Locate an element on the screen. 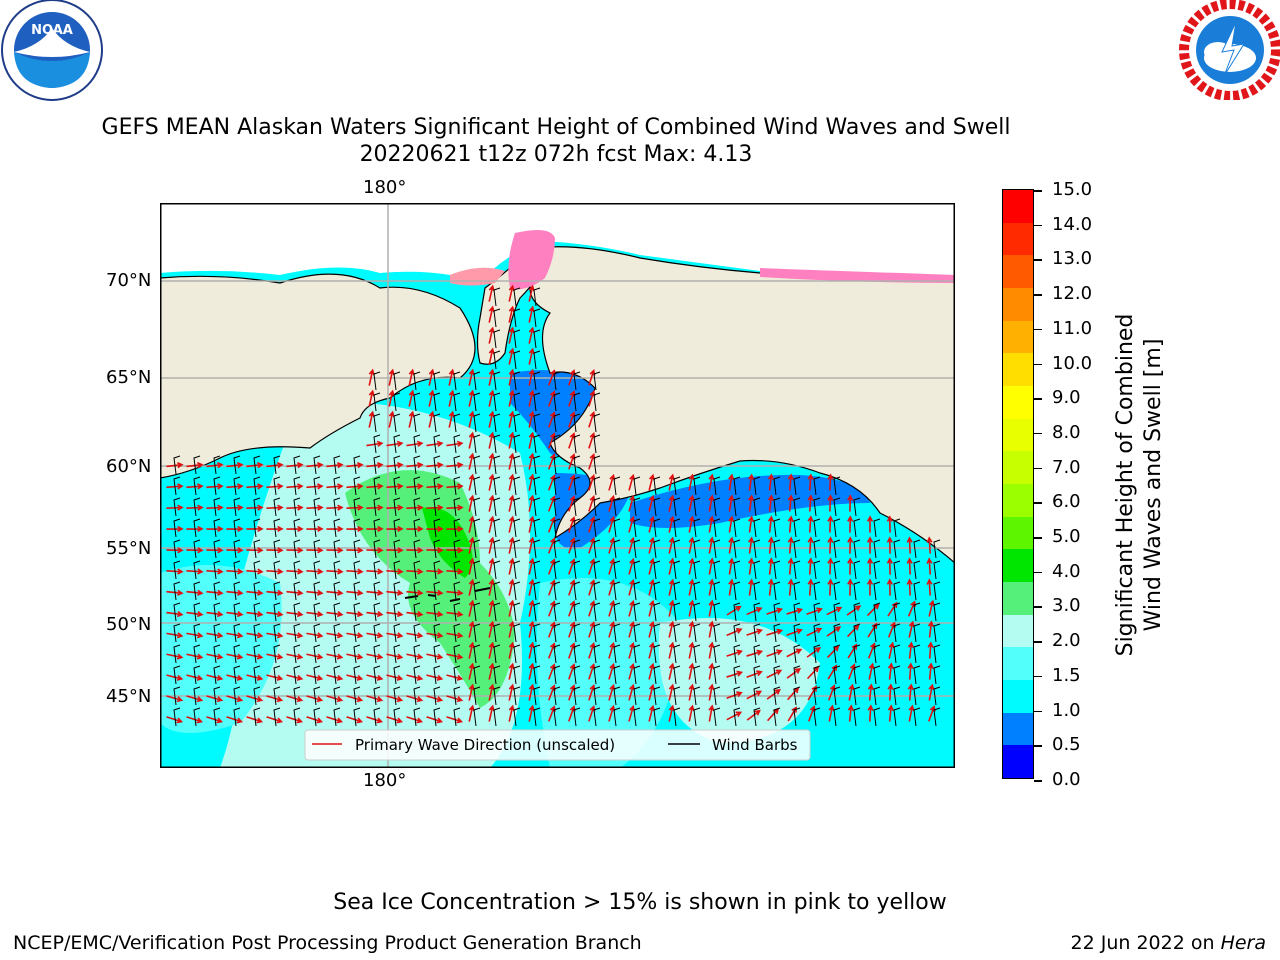 This screenshot has height=960, width=1280. colorbar is located at coordinates (1018, 484).